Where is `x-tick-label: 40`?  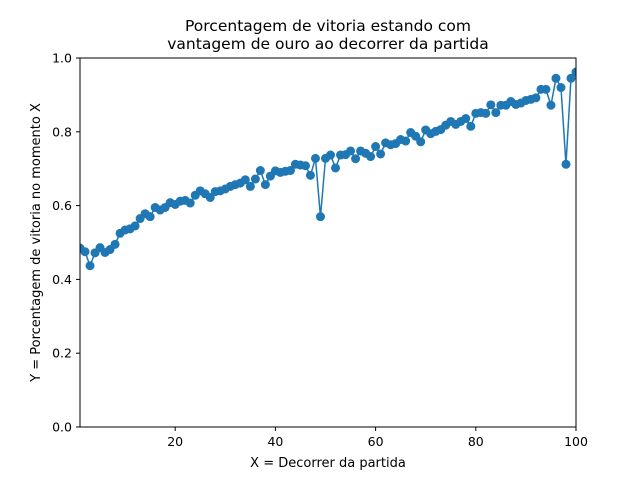
x-tick-label: 40 is located at coordinates (275, 441).